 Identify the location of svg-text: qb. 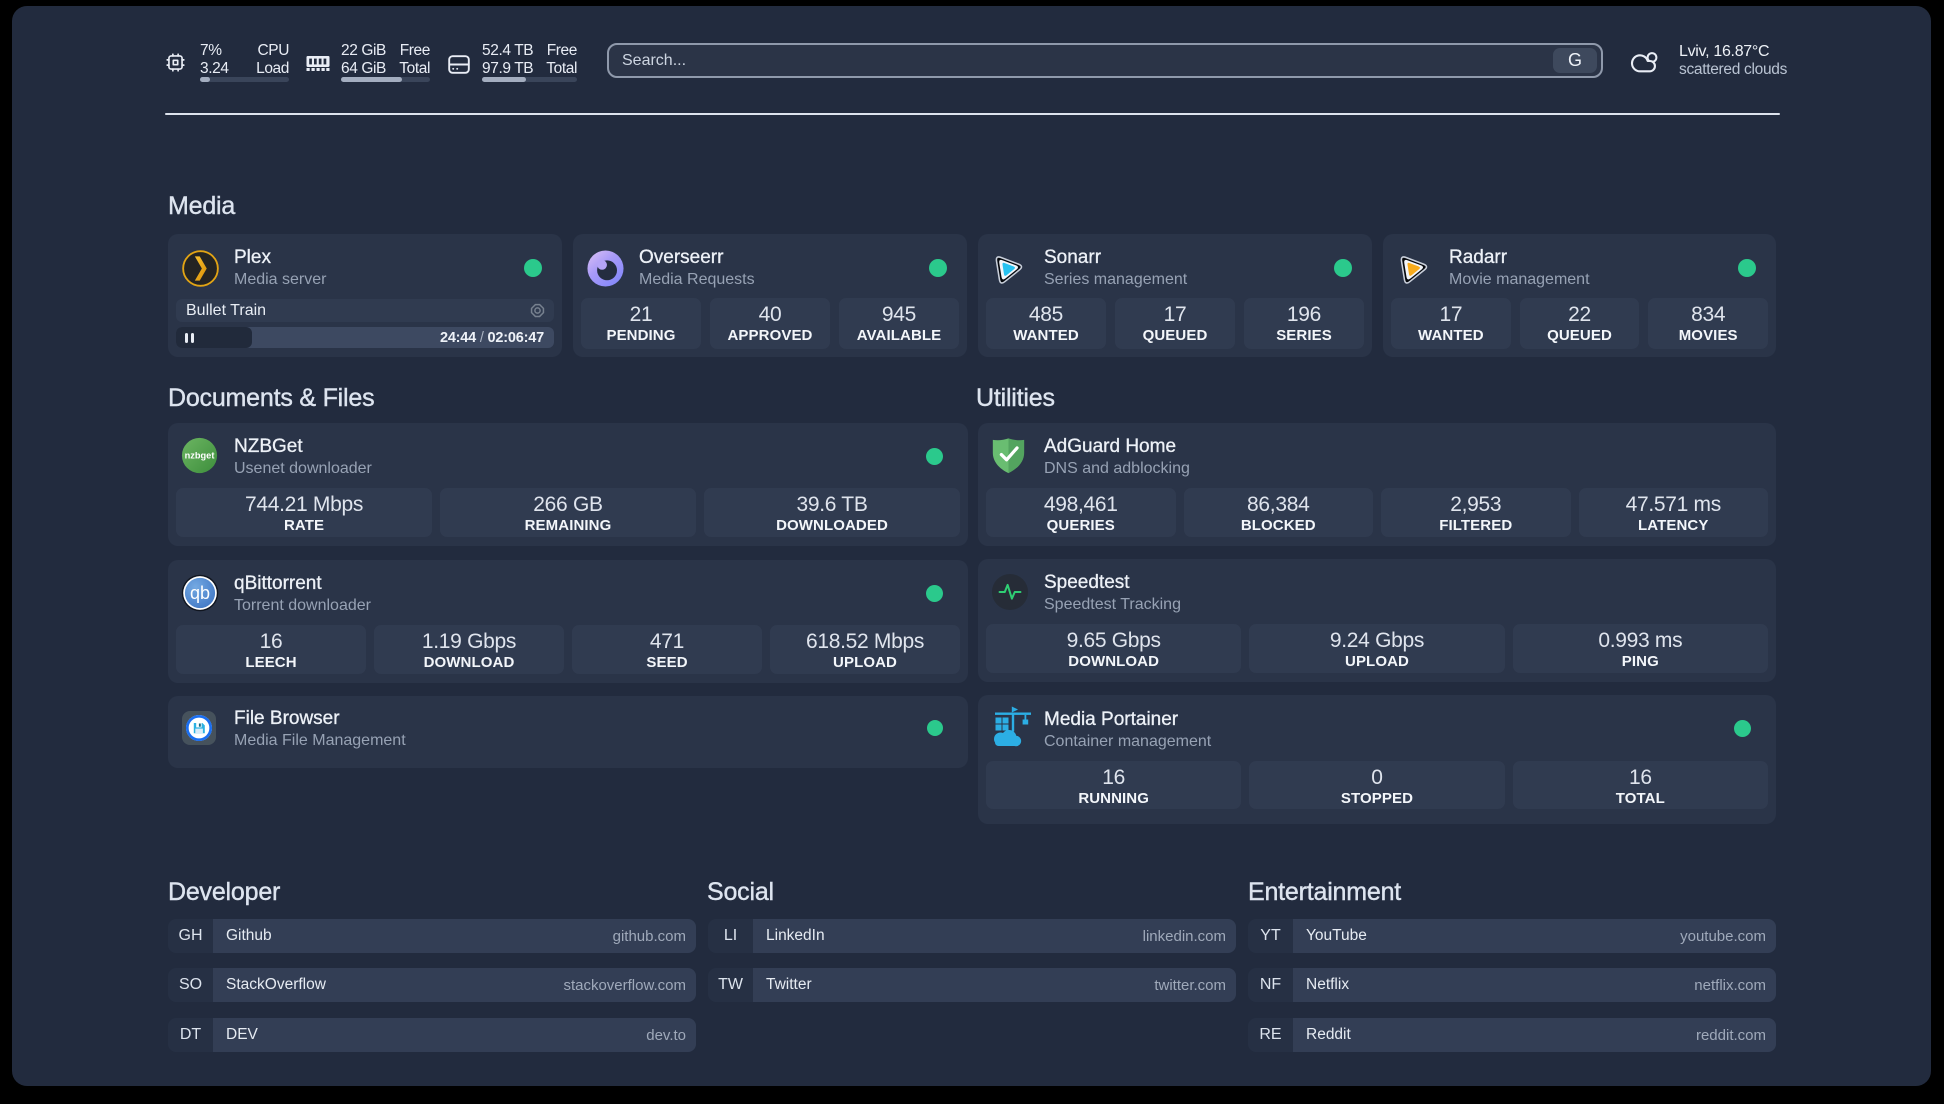
(200, 593).